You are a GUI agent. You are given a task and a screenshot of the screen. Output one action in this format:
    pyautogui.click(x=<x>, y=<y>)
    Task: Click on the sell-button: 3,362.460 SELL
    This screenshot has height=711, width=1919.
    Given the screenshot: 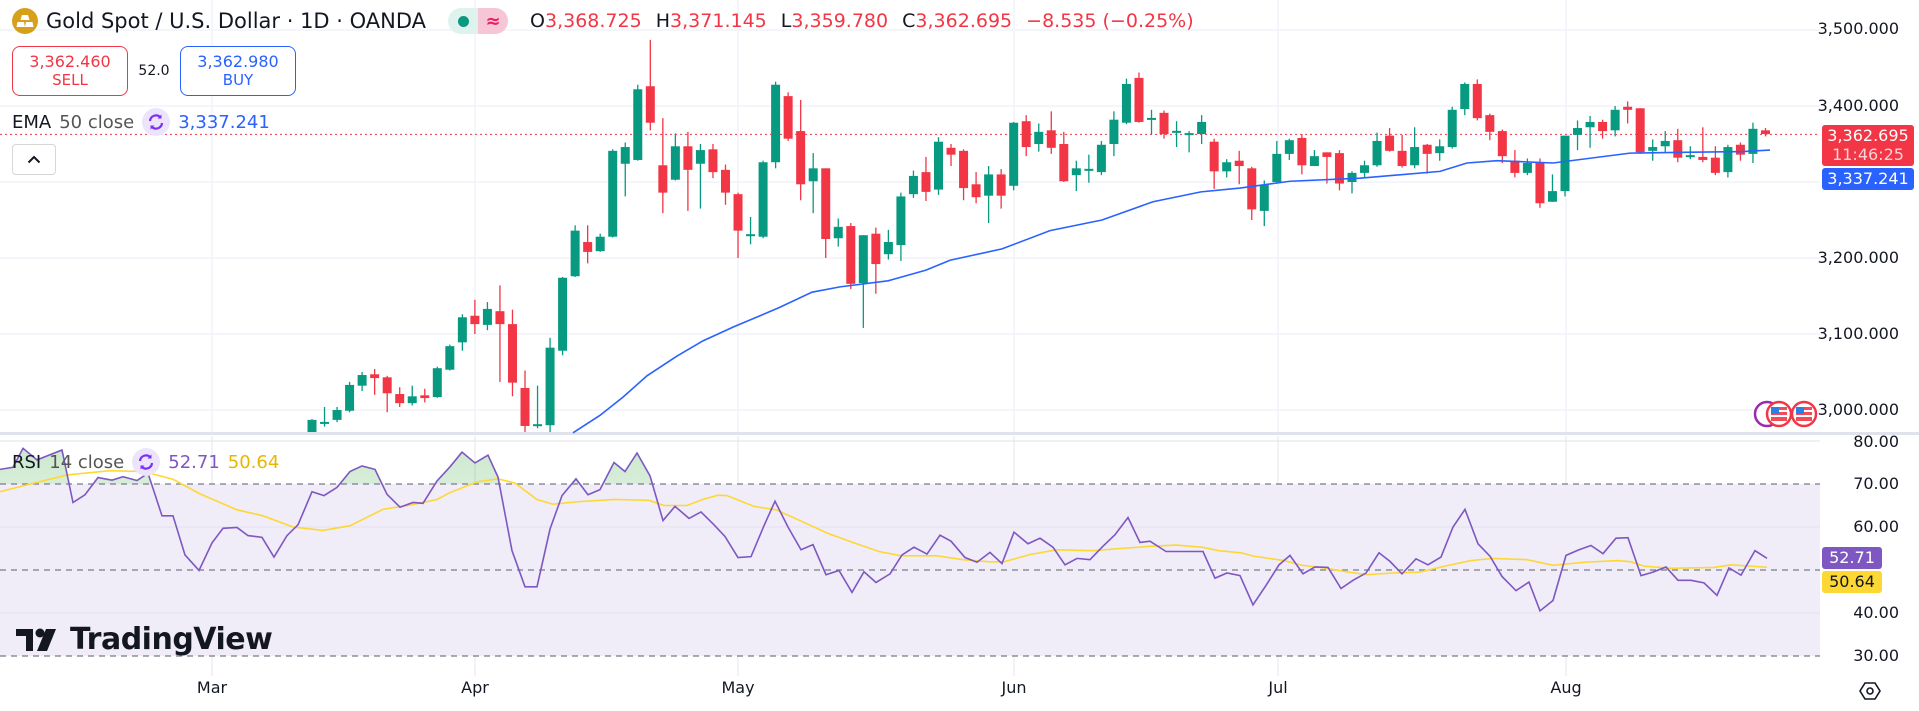 What is the action you would take?
    pyautogui.click(x=70, y=71)
    